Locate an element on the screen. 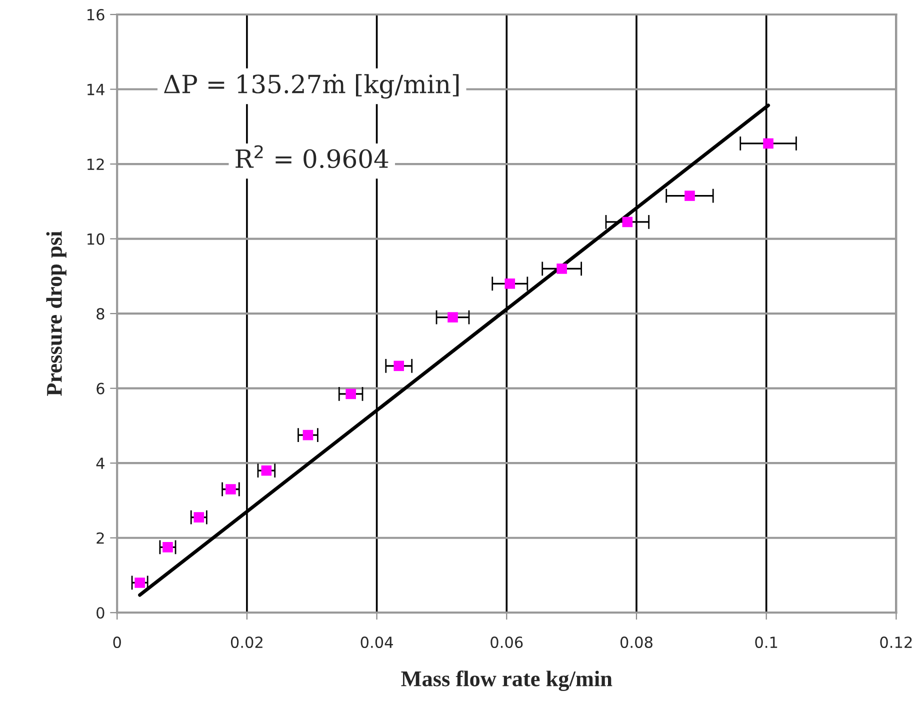 This screenshot has height=725, width=922. y-tick-label: 16 is located at coordinates (96, 14).